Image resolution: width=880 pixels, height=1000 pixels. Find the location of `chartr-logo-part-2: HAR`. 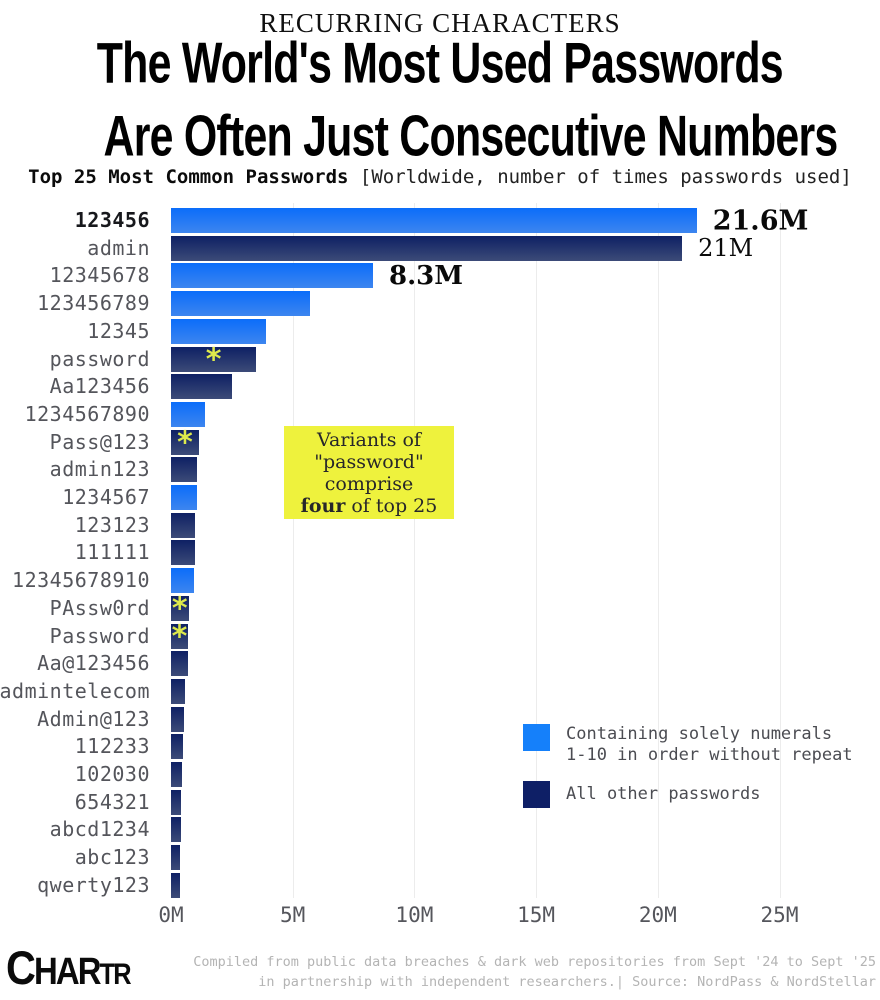

chartr-logo-part-2: HAR is located at coordinates (67, 971).